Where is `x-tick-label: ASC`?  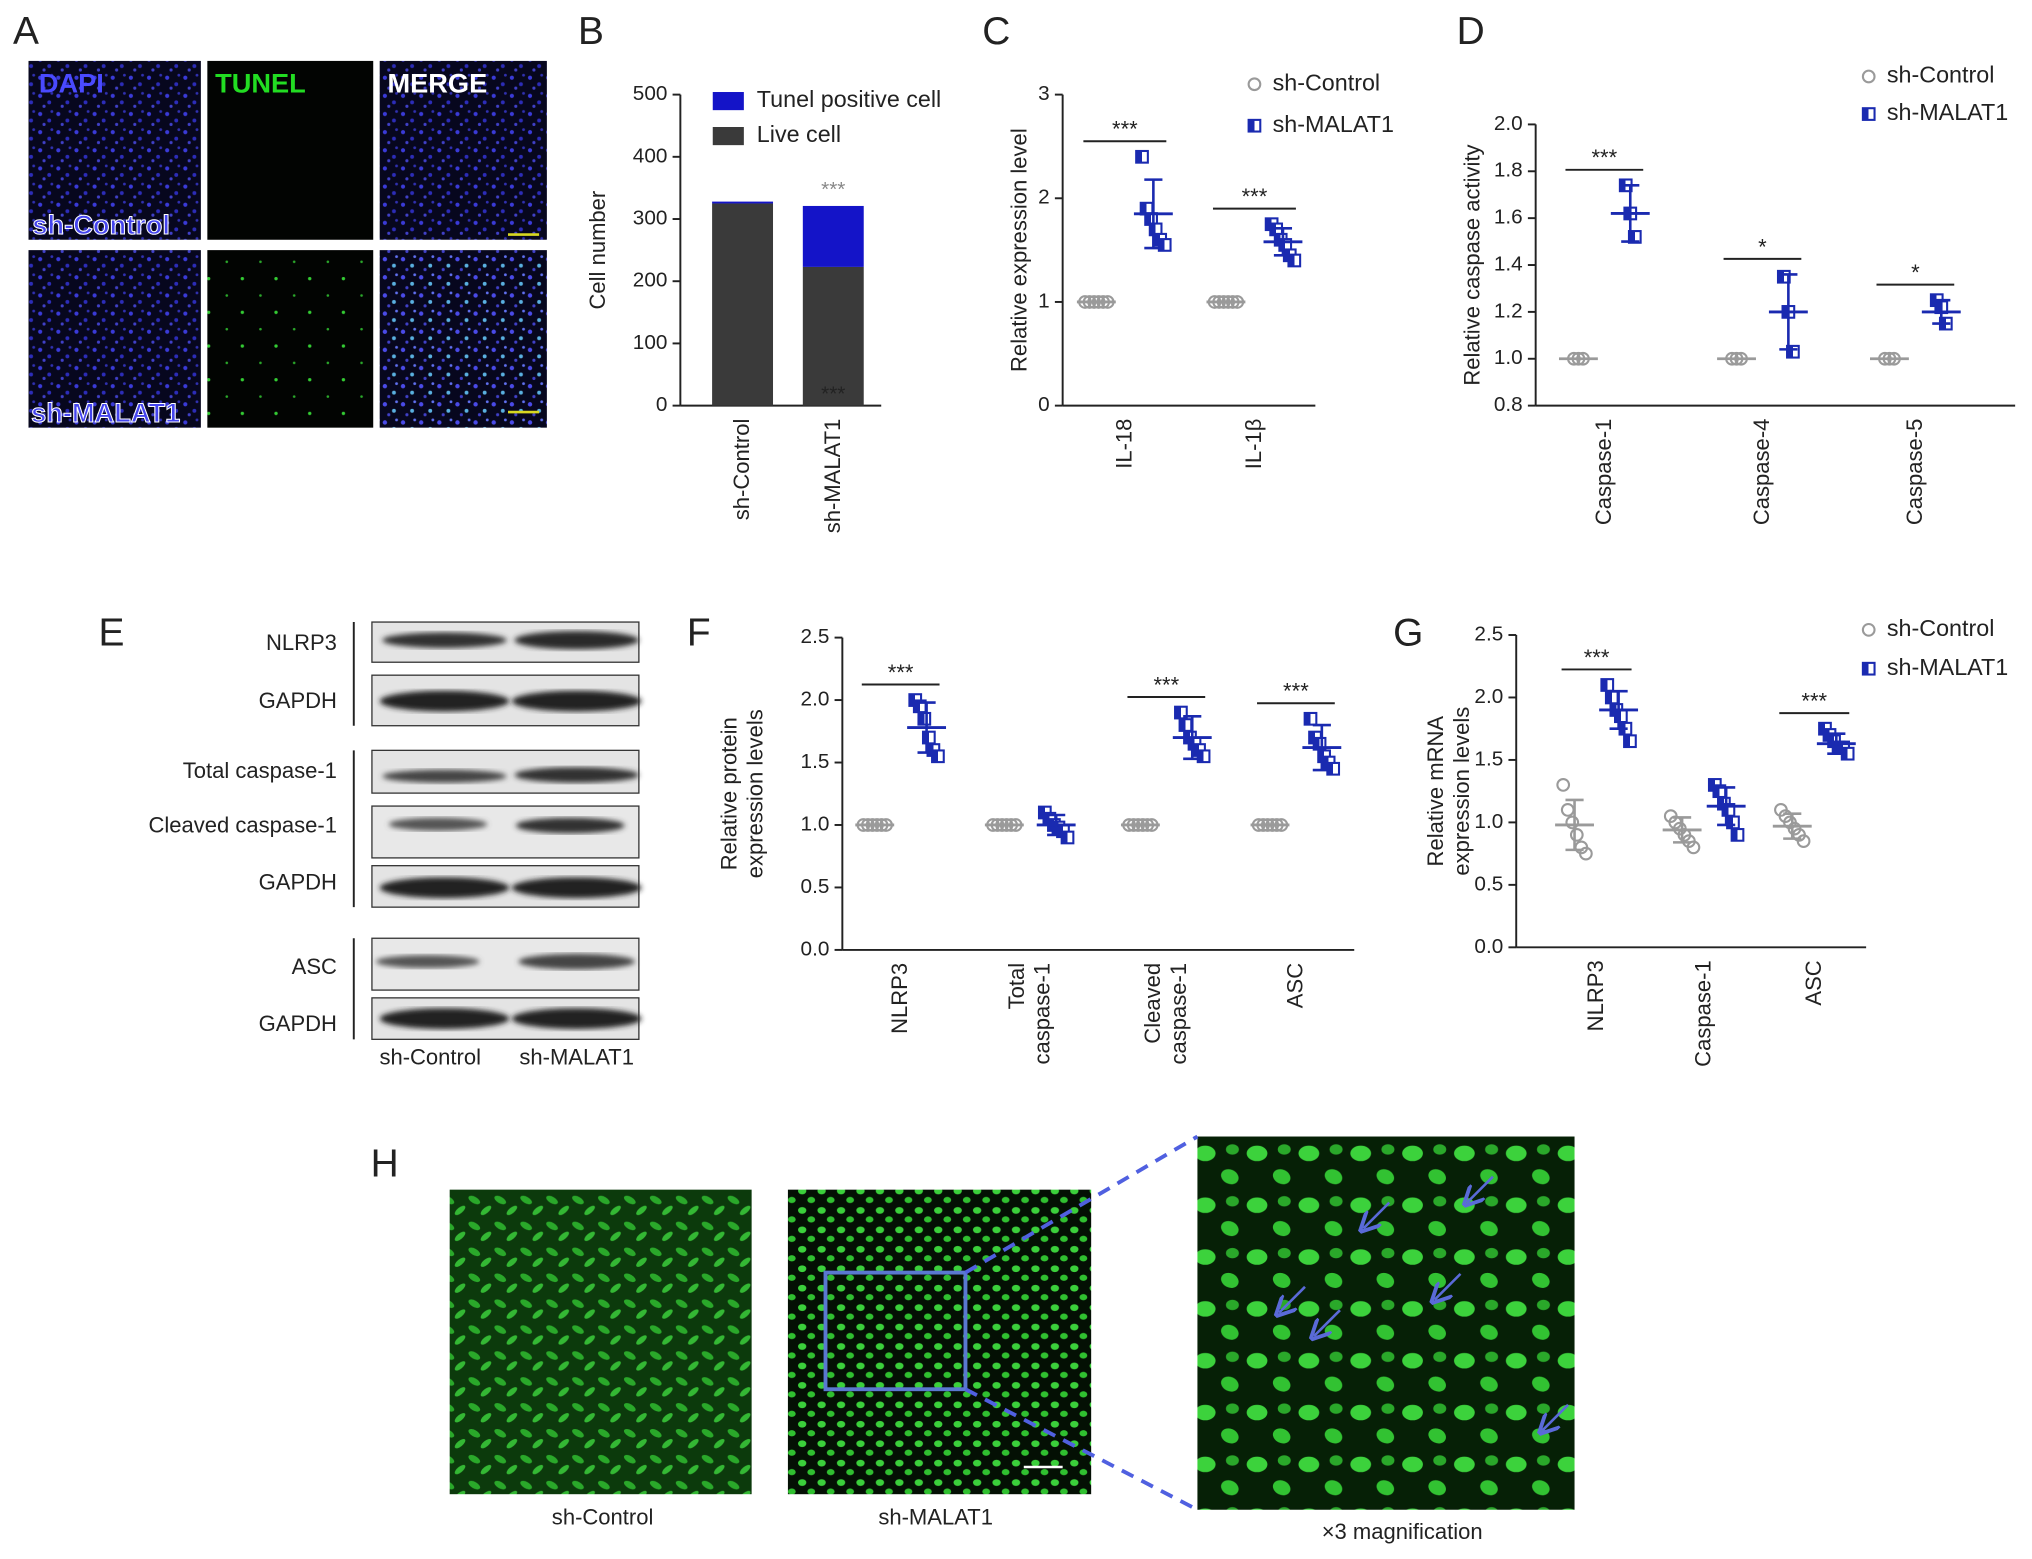 x-tick-label: ASC is located at coordinates (1295, 985).